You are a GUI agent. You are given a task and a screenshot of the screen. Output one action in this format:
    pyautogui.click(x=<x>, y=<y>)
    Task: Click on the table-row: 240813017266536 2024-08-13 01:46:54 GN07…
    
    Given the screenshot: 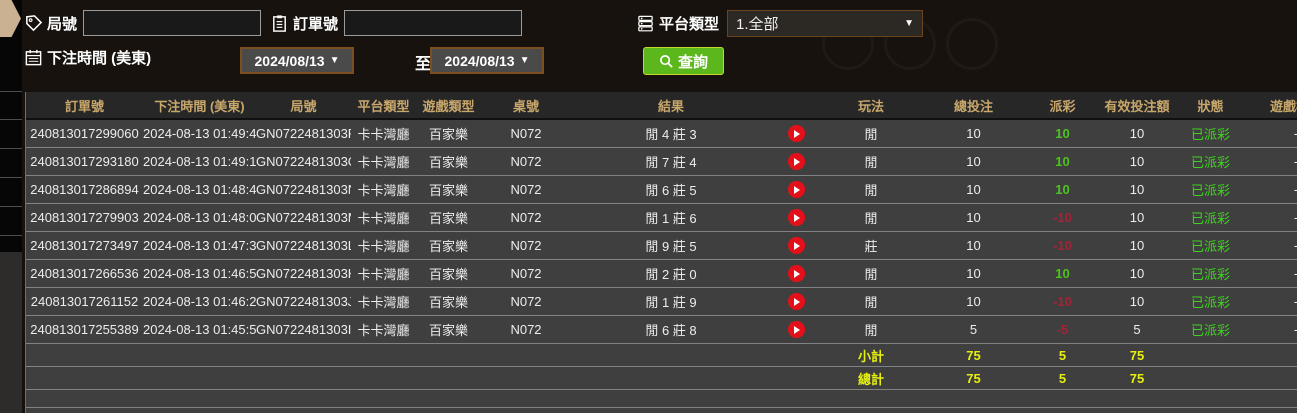 What is the action you would take?
    pyautogui.click(x=661, y=274)
    